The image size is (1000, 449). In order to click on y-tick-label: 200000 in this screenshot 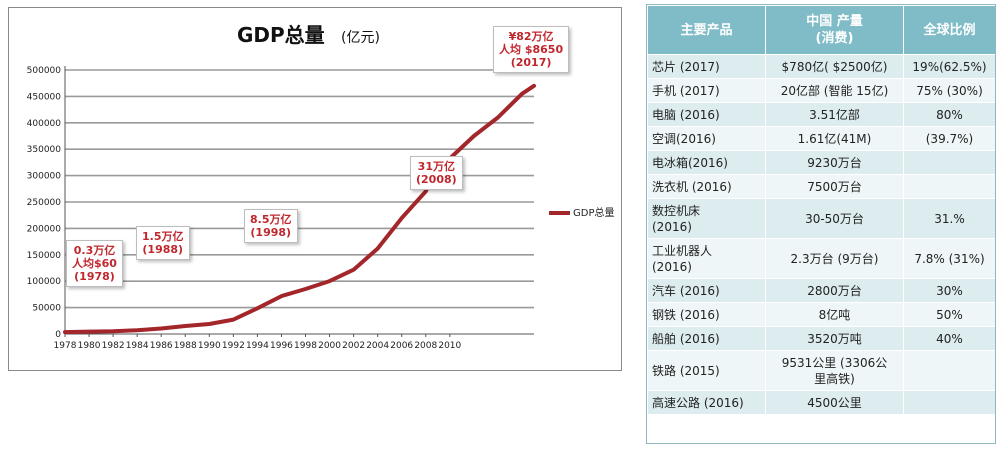, I will do `click(44, 229)`.